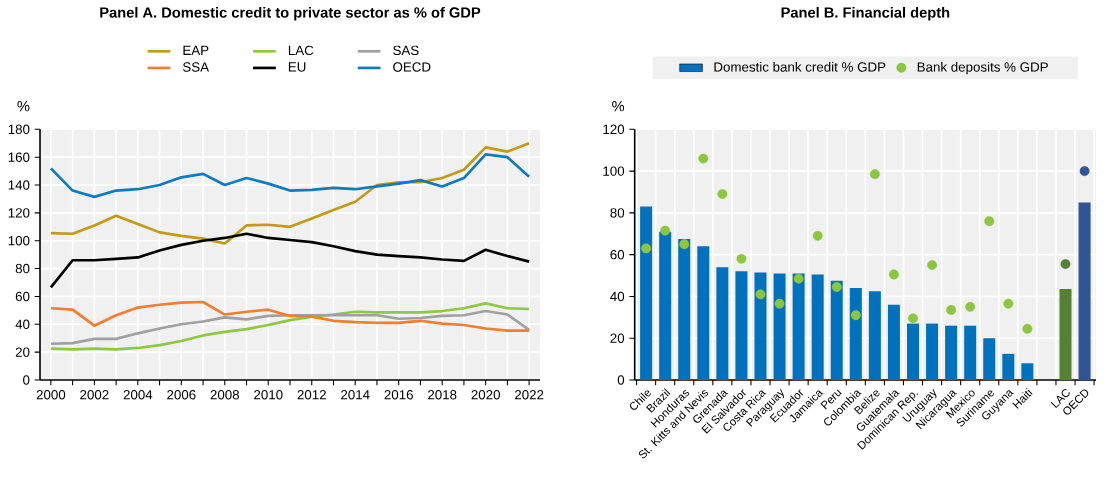 The height and width of the screenshot is (484, 1110). I want to click on x-tick-label: 2014, so click(355, 395).